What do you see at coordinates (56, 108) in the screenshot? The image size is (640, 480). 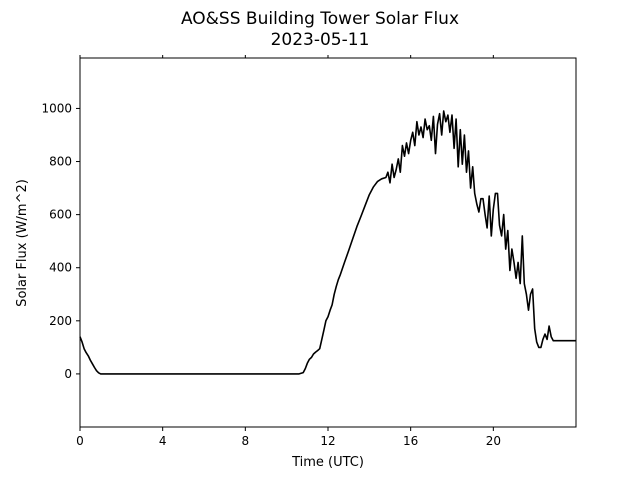 I see `y-tick-label: 1000` at bounding box center [56, 108].